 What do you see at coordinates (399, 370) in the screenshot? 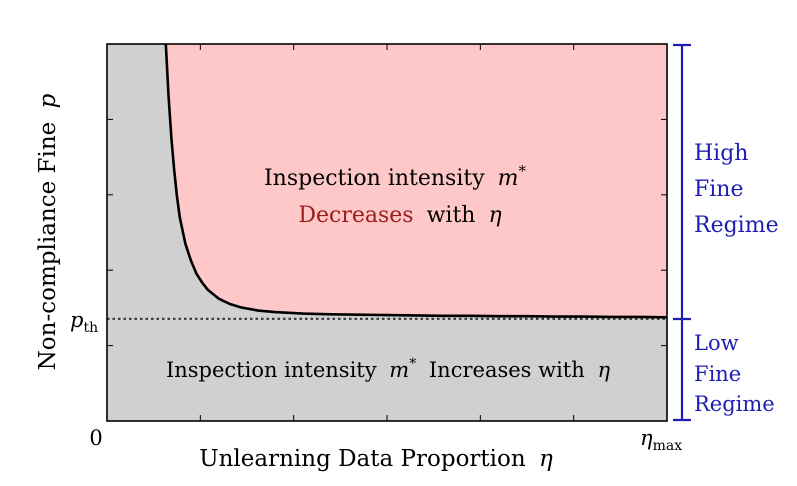
I see `low-region-symbol: m` at bounding box center [399, 370].